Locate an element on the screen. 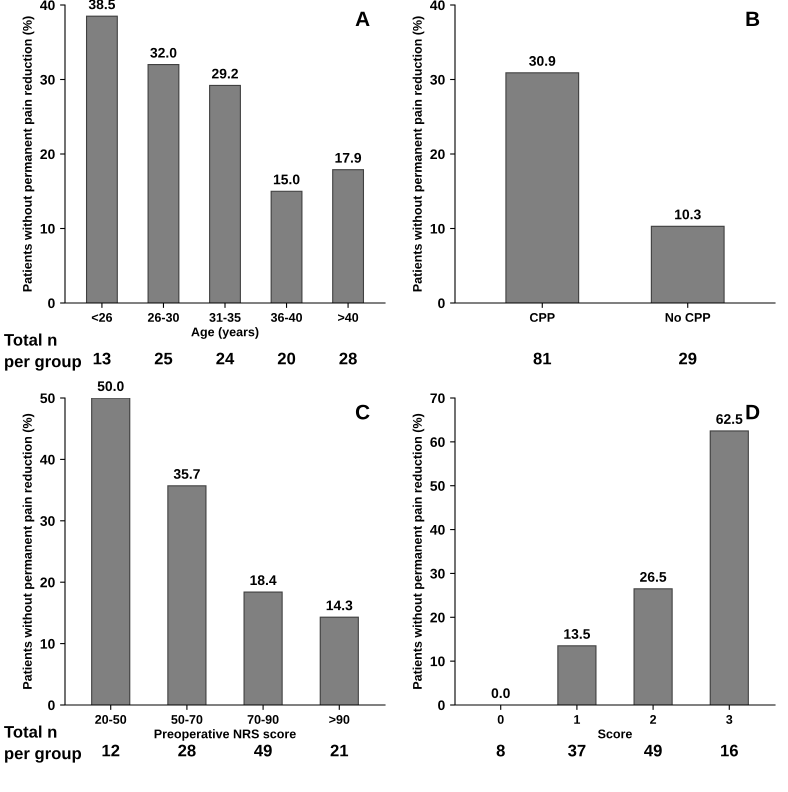 The width and height of the screenshot is (788, 792). data-label: 18.4 is located at coordinates (263, 580).